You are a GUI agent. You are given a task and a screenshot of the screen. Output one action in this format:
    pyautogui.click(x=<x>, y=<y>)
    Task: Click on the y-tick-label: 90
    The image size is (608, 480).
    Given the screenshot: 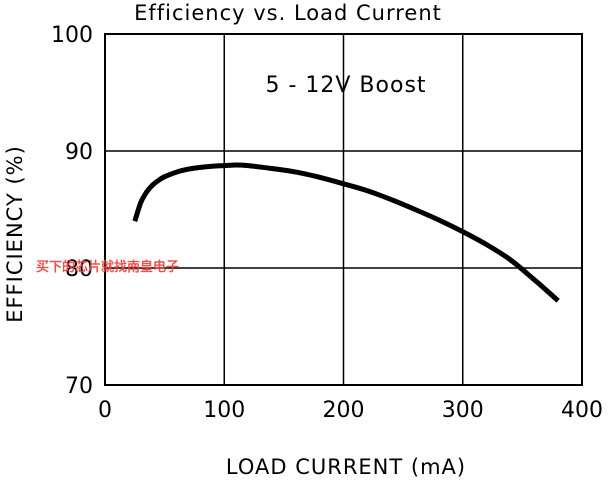 What is the action you would take?
    pyautogui.click(x=79, y=152)
    